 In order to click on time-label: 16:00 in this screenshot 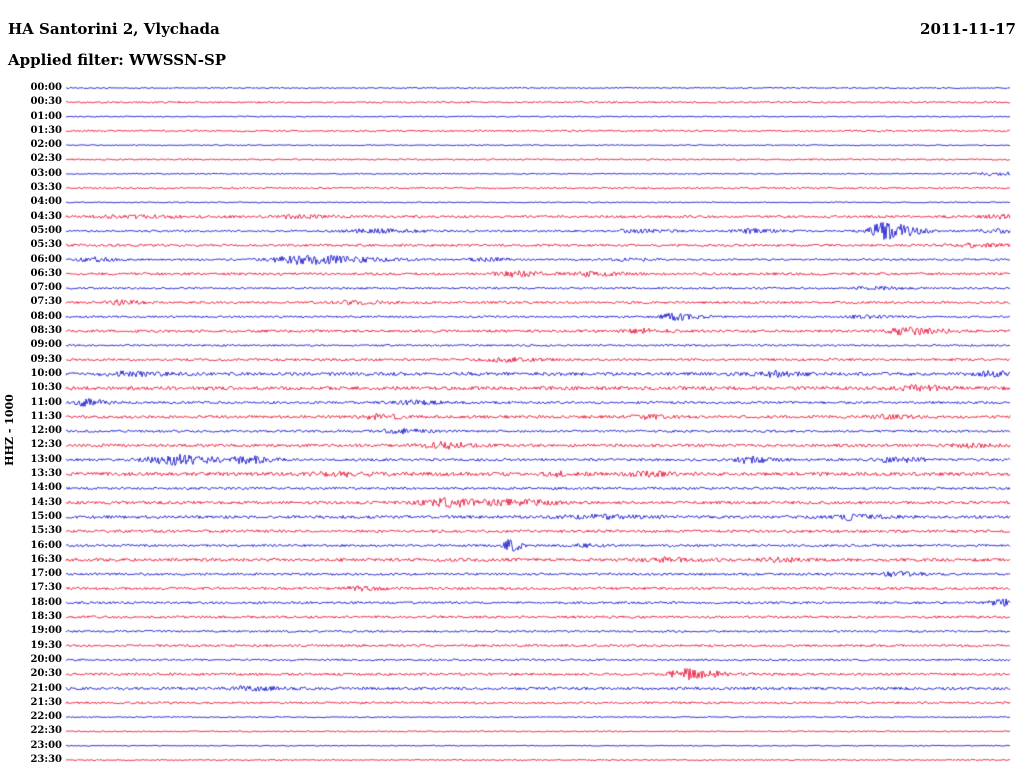, I will do `click(46, 545)`.